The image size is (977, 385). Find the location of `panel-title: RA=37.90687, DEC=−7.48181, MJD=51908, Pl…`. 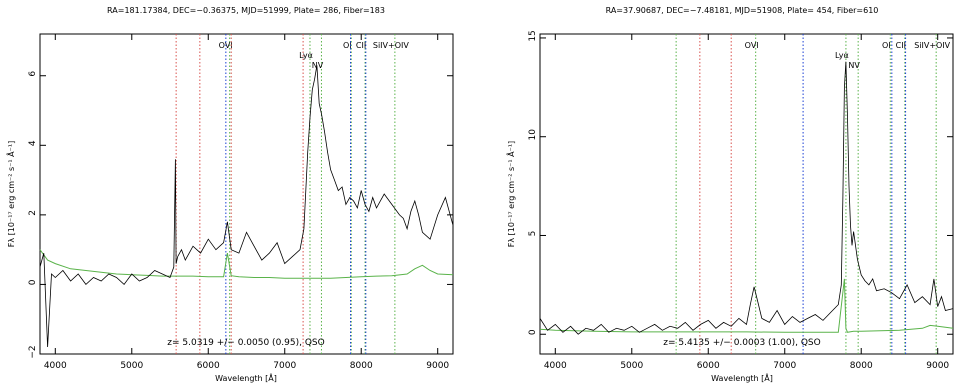

panel-title: RA=37.90687, DEC=−7.48181, MJD=51908, Pl… is located at coordinates (742, 10).